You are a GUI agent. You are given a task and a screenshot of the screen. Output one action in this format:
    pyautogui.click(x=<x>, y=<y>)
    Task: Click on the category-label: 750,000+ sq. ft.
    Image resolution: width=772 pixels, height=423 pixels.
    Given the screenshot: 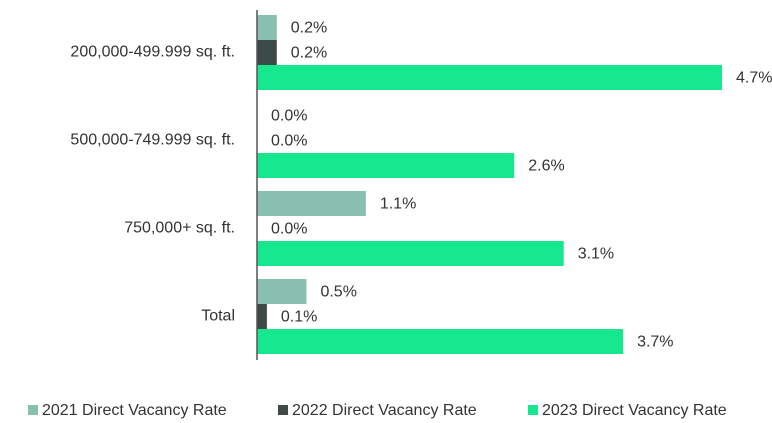 What is the action you would take?
    pyautogui.click(x=179, y=228)
    